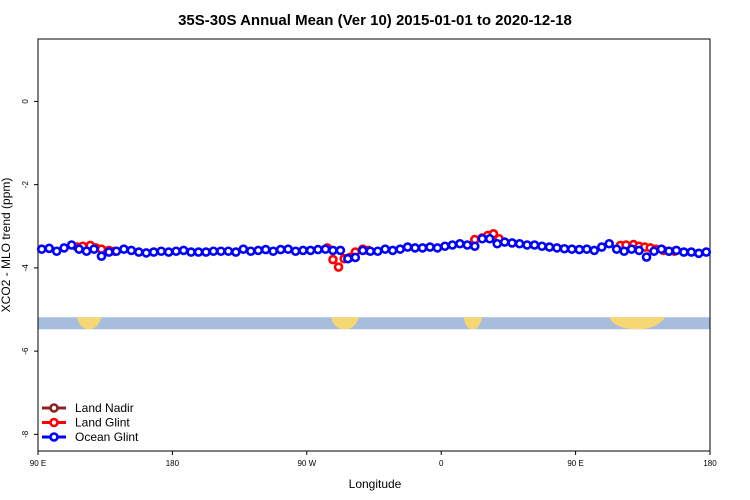  I want to click on x-tick-label: 90 W, so click(306, 463).